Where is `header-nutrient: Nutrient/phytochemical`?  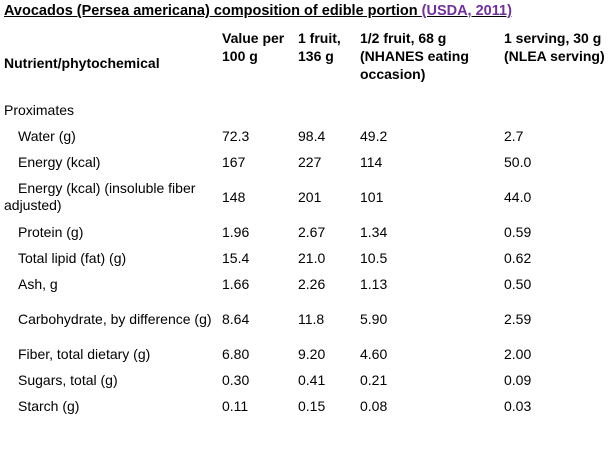 header-nutrient: Nutrient/phytochemical is located at coordinates (82, 63).